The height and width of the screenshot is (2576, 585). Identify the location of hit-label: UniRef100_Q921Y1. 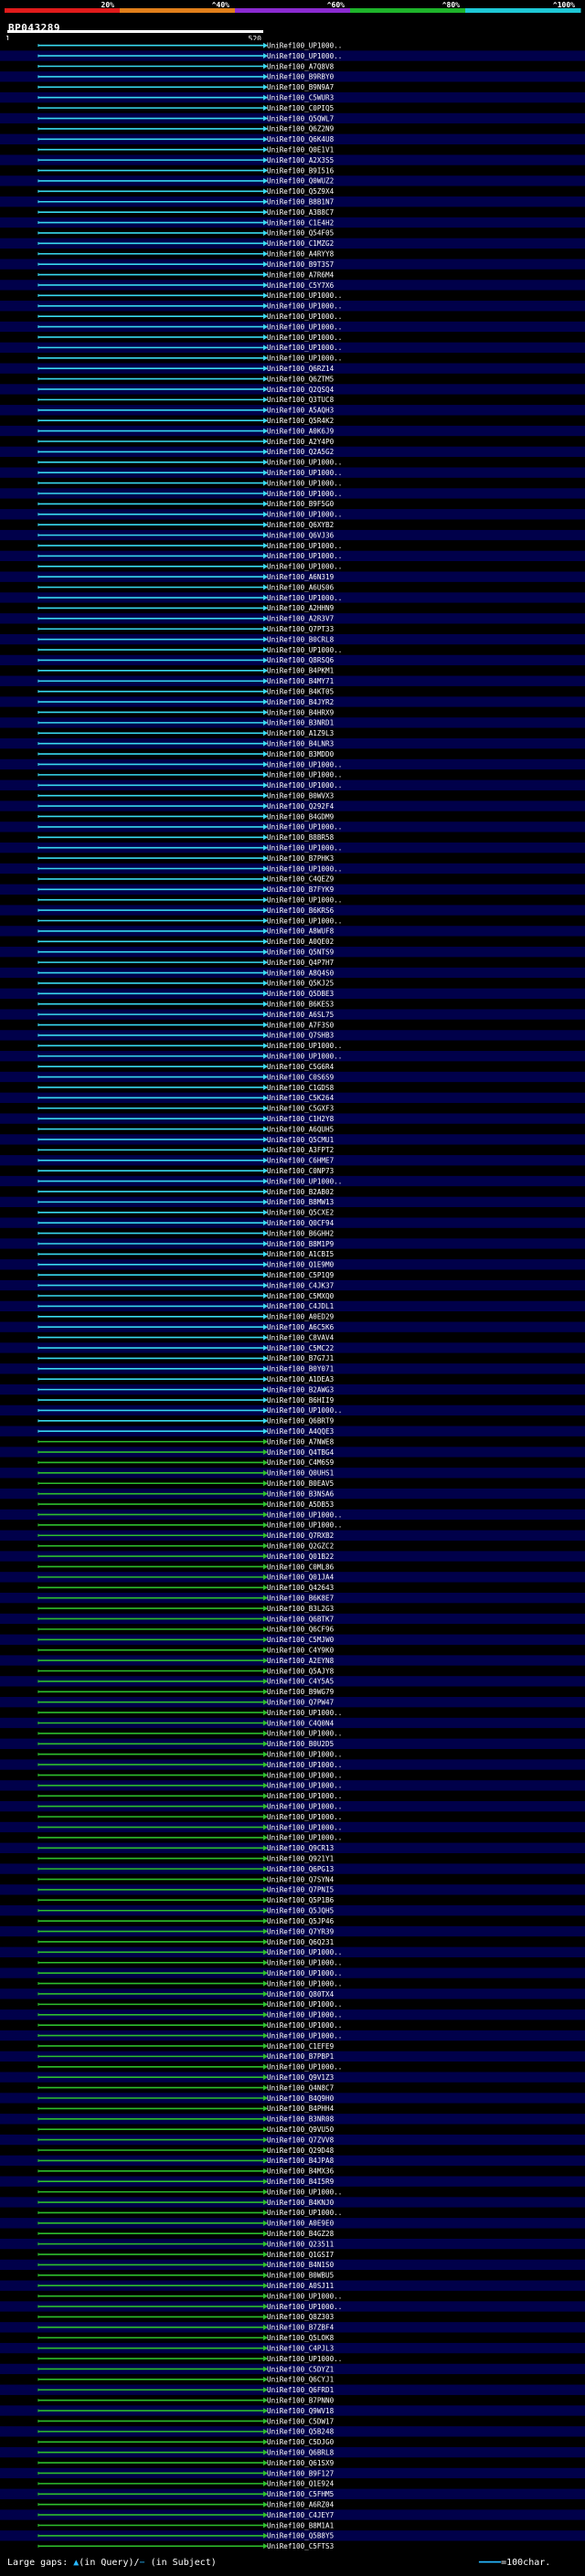
(301, 1859).